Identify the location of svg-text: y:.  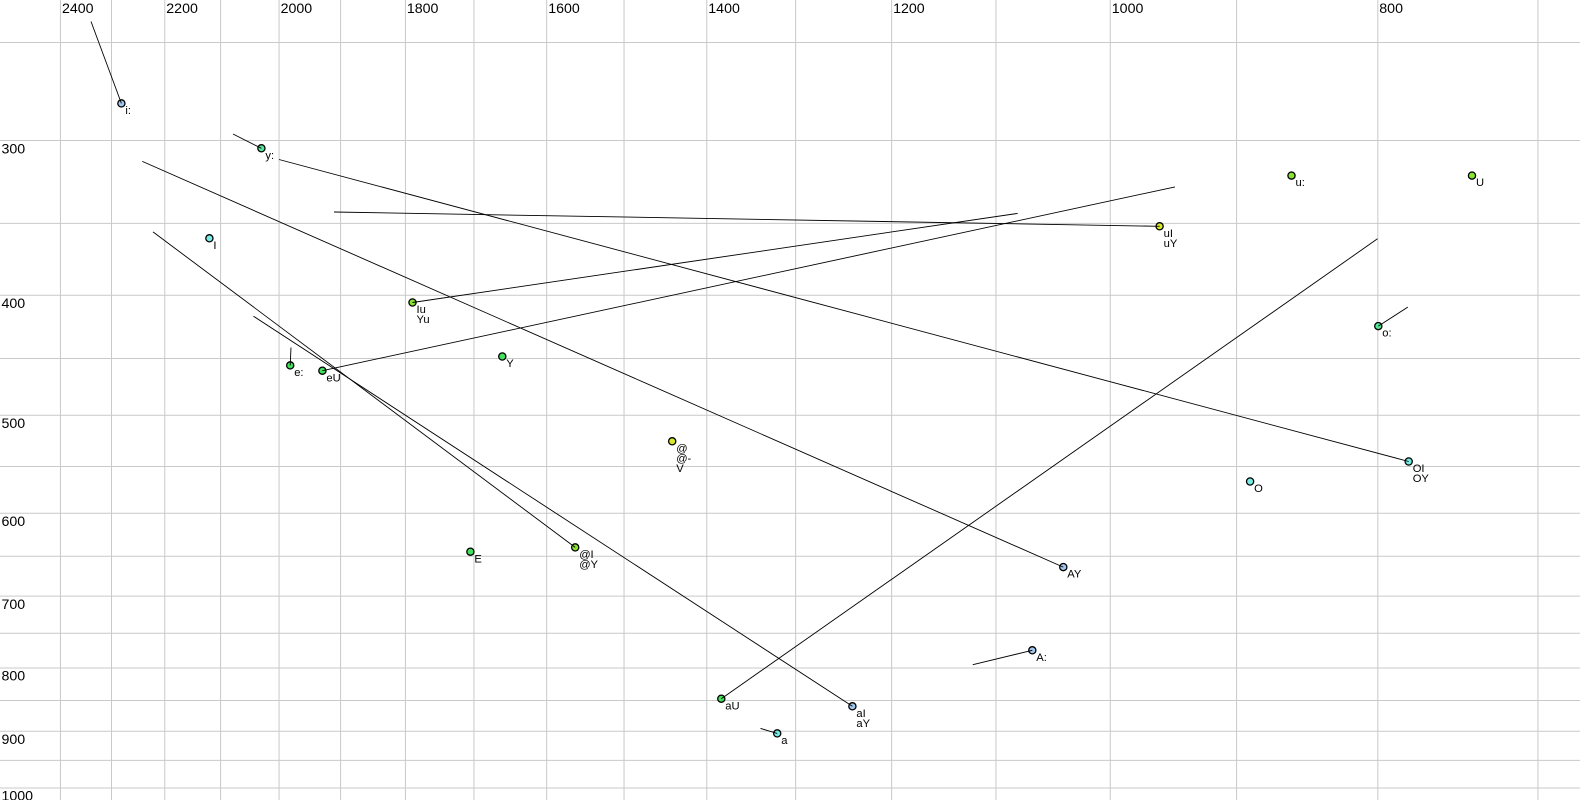
(269, 156).